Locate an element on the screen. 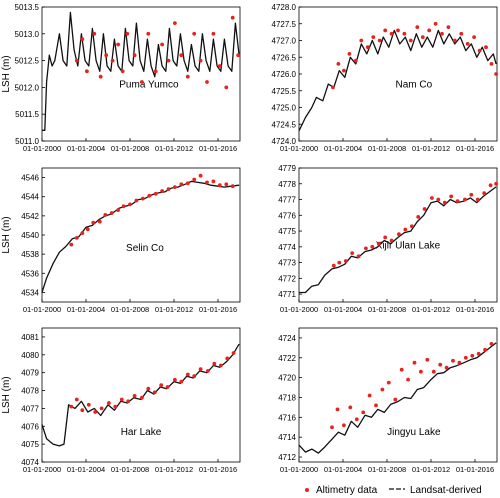 This screenshot has height=498, width=500. y-tick-label: 4081 is located at coordinates (30, 337).